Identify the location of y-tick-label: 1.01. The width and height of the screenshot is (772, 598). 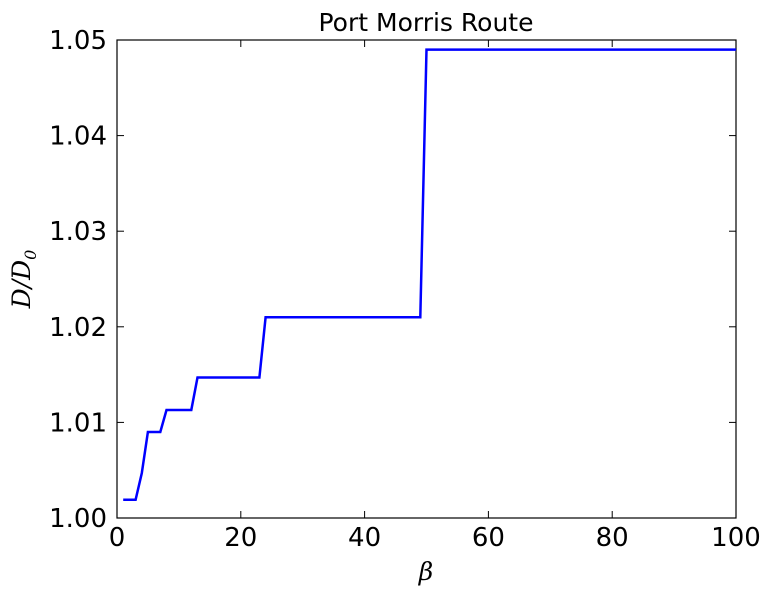
(78, 423).